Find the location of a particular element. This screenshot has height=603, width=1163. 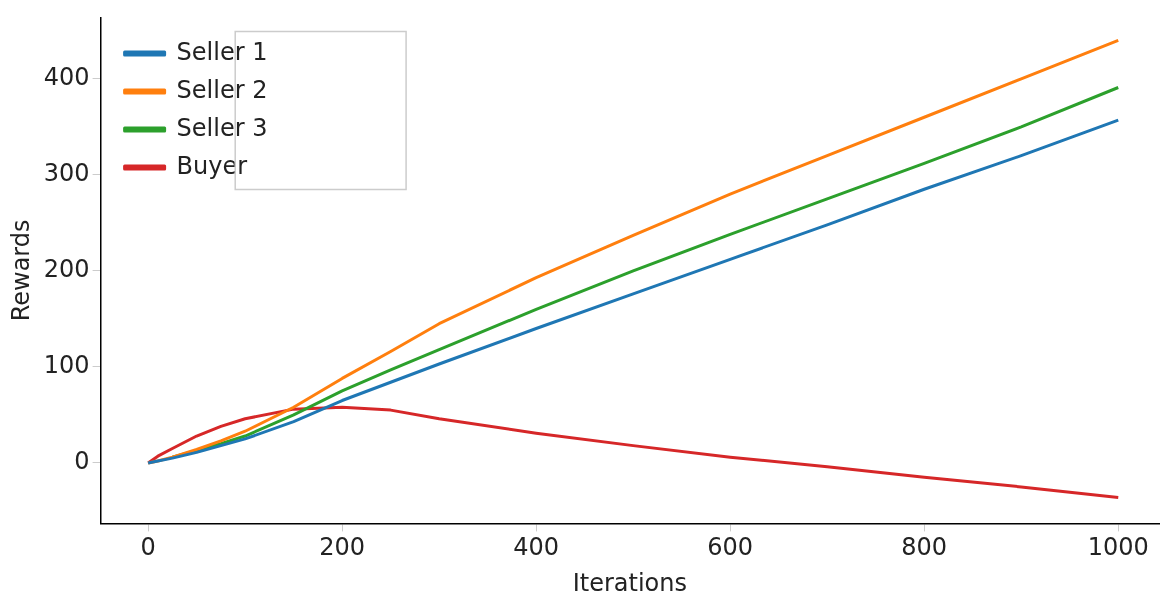

legend-label: Buyer is located at coordinates (212, 165).